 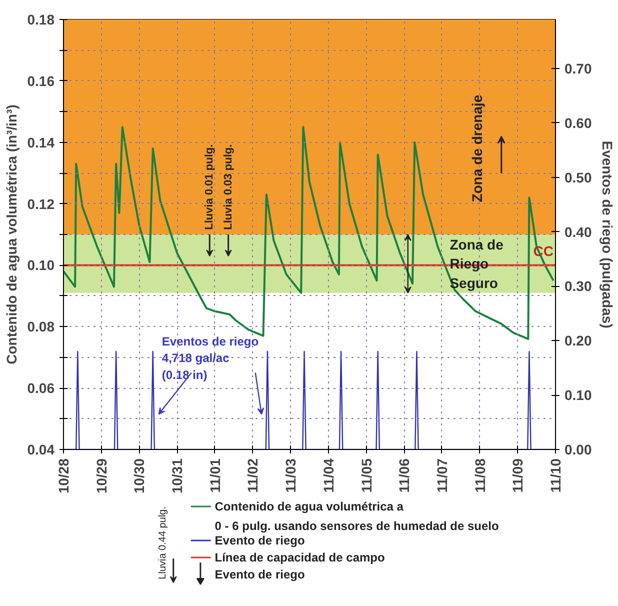 What do you see at coordinates (64, 476) in the screenshot?
I see `x-tick-label: 10/28` at bounding box center [64, 476].